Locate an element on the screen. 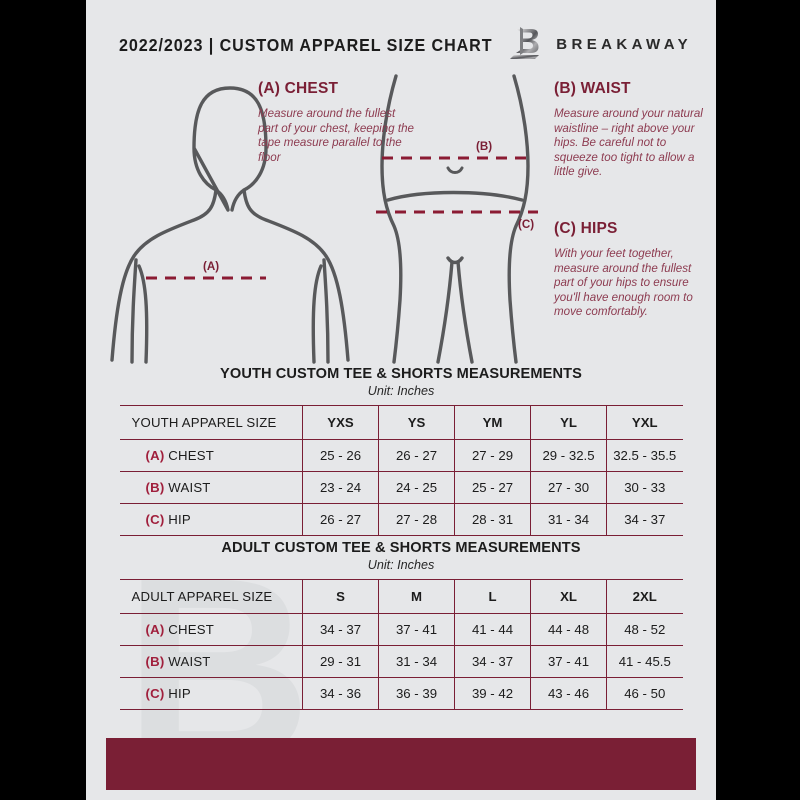 The height and width of the screenshot is (800, 800). adult-cell-0-0: 34 - 37 is located at coordinates (340, 629).